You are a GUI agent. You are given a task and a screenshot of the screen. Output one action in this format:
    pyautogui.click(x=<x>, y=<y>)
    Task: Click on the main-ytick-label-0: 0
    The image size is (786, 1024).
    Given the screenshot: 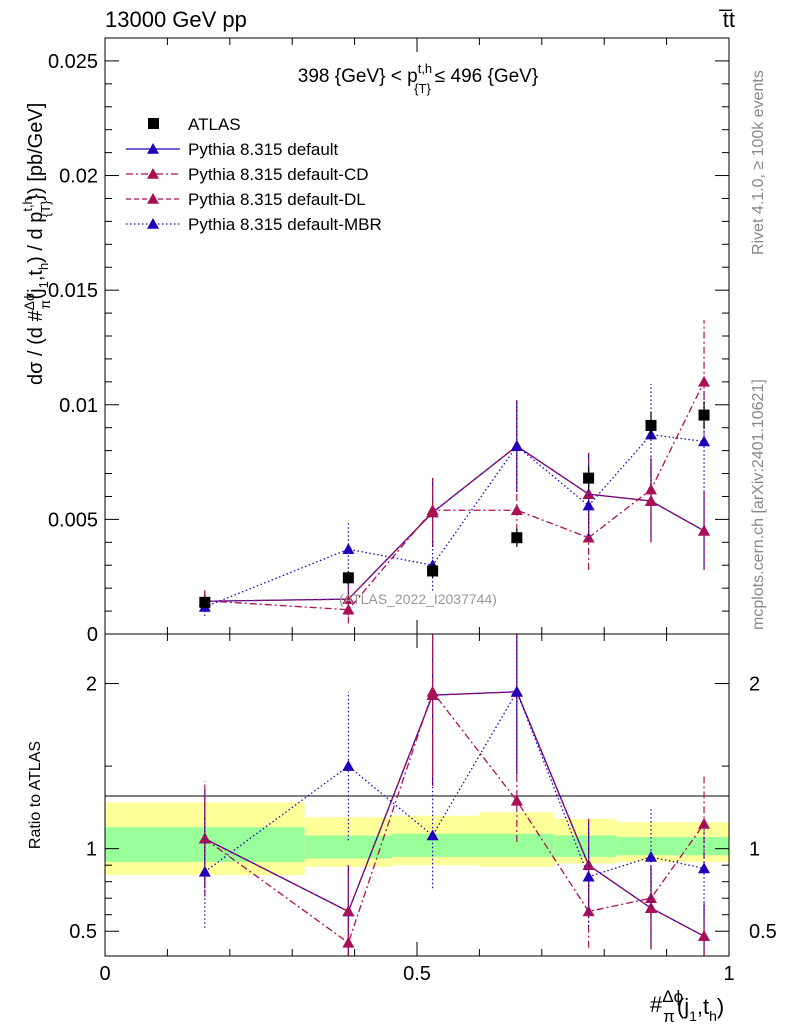 What is the action you would take?
    pyautogui.click(x=92, y=635)
    